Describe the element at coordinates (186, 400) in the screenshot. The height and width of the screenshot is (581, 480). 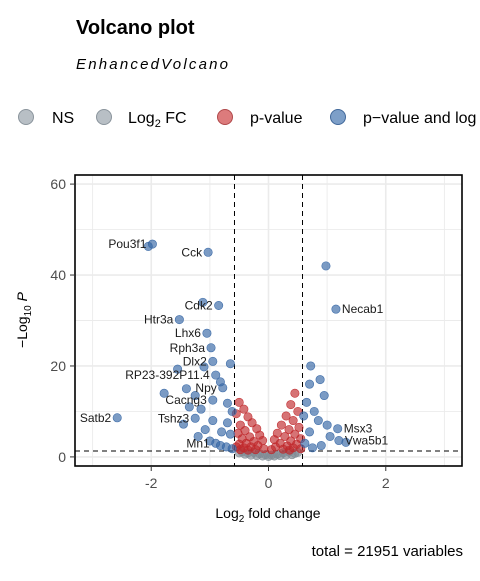
I see `gene-label: Cacng3` at that location.